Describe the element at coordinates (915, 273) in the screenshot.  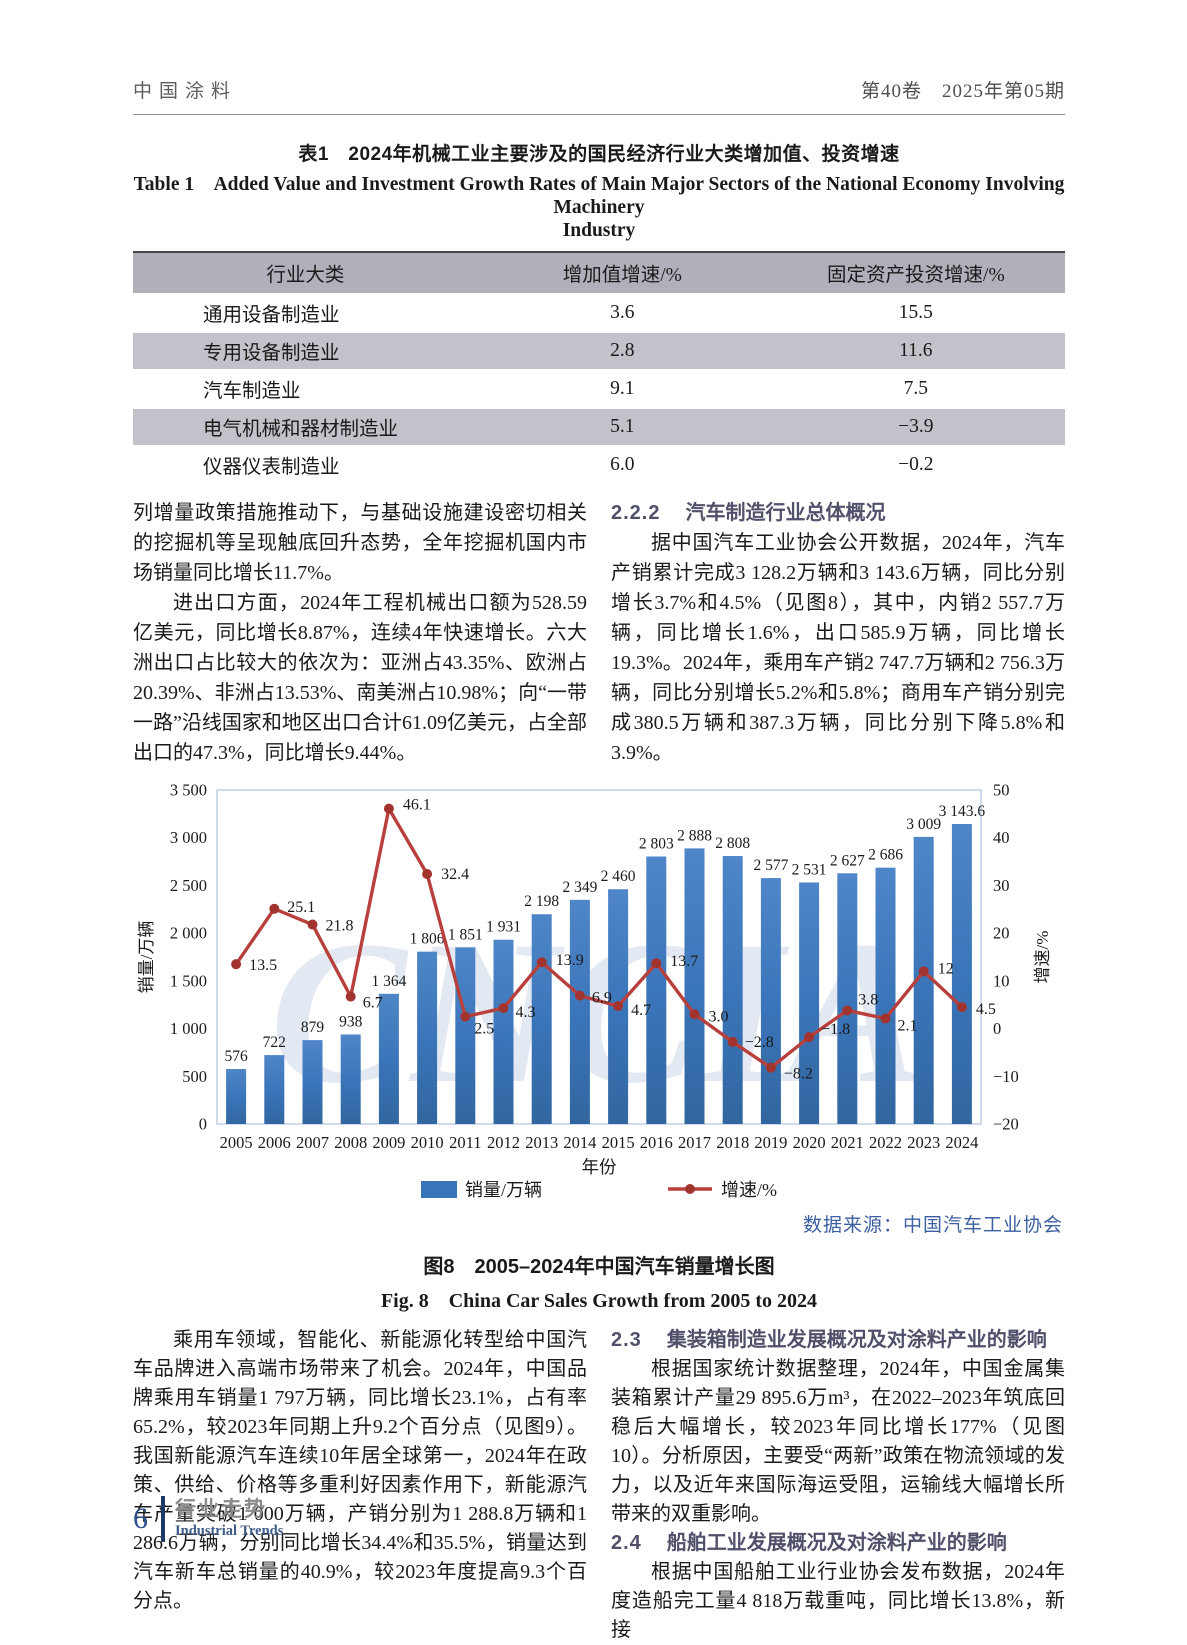
I see `column-header-investment: 固定资产投资增速/%` at that location.